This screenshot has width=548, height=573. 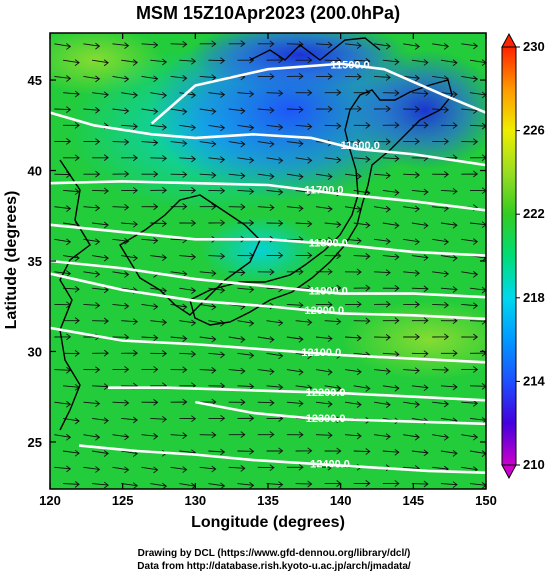 What do you see at coordinates (534, 464) in the screenshot?
I see `colorbar-tick-label: 210` at bounding box center [534, 464].